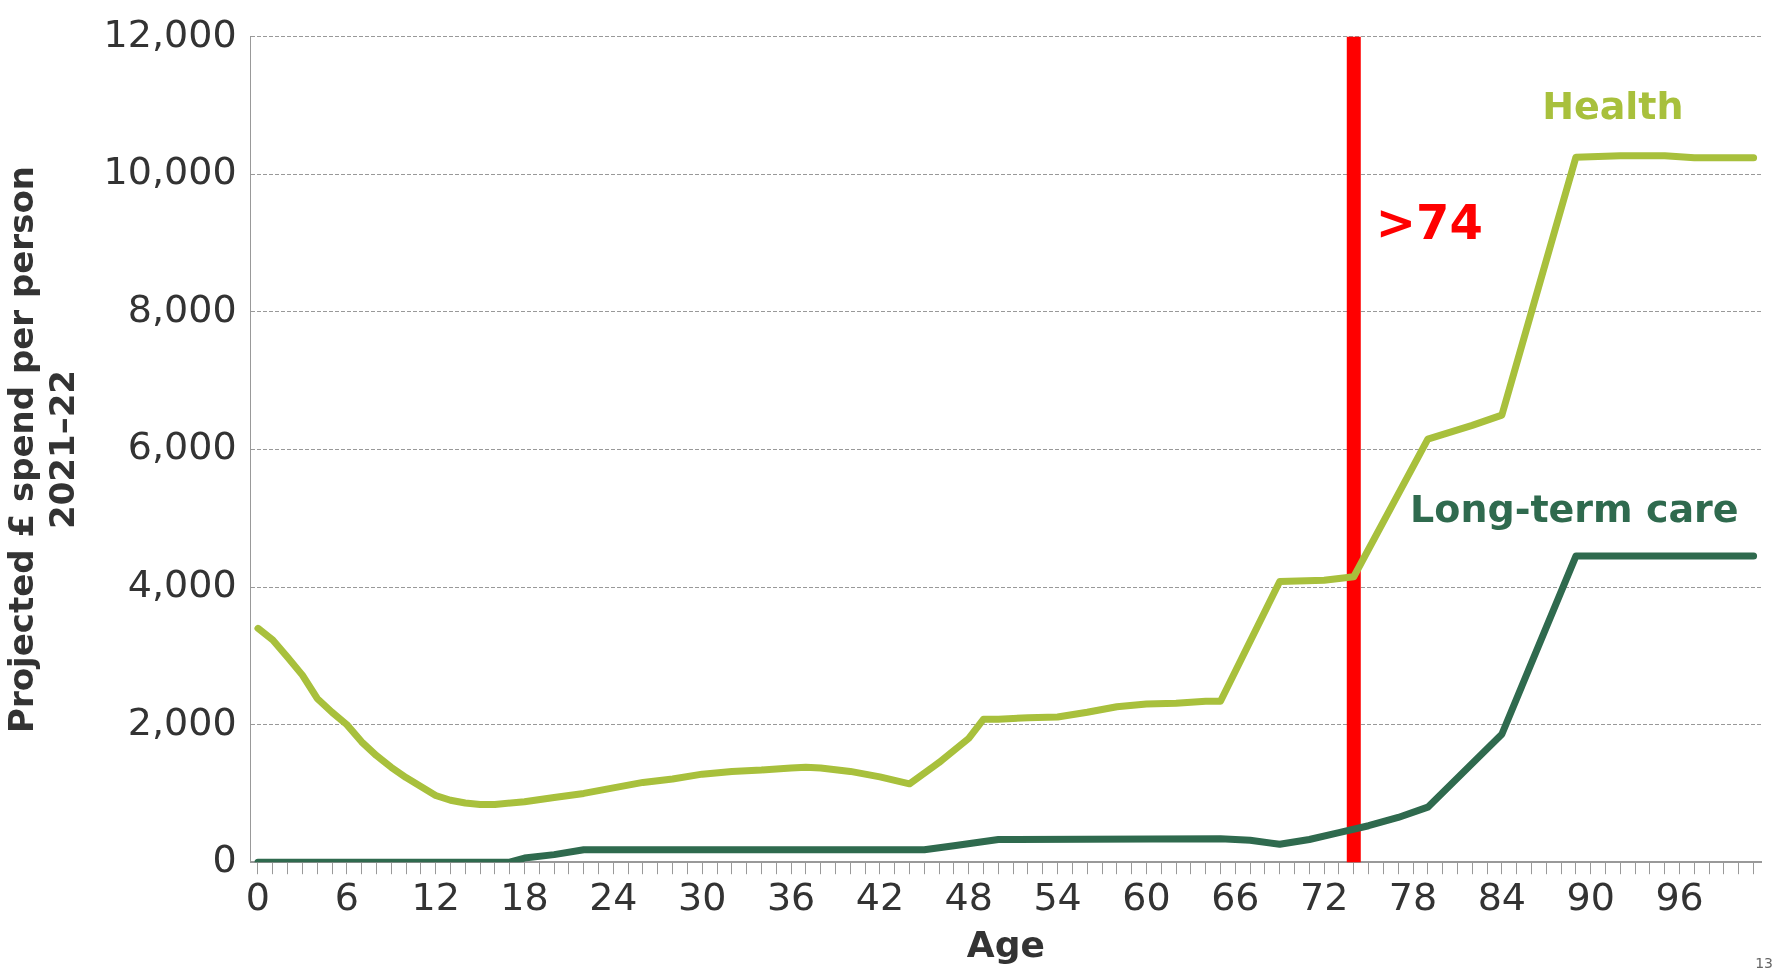 The height and width of the screenshot is (973, 1777). Describe the element at coordinates (435, 896) in the screenshot. I see `x-tick-label: 12` at that location.